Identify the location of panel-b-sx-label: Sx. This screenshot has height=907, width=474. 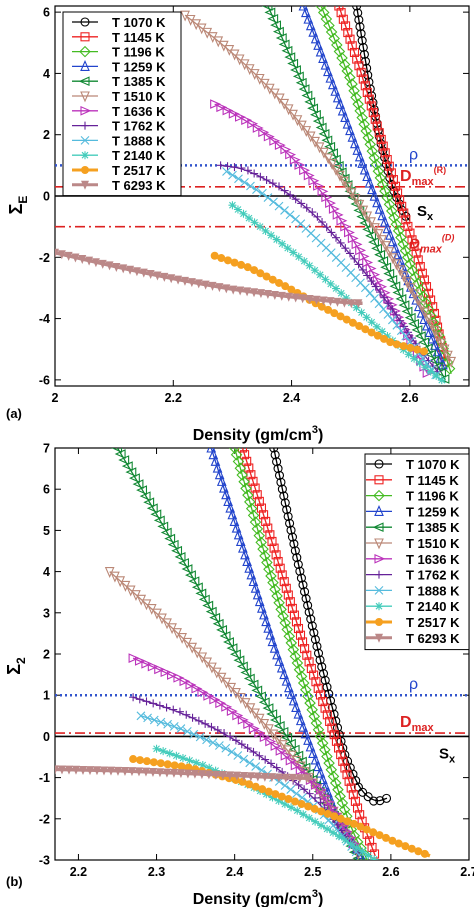
(447, 755).